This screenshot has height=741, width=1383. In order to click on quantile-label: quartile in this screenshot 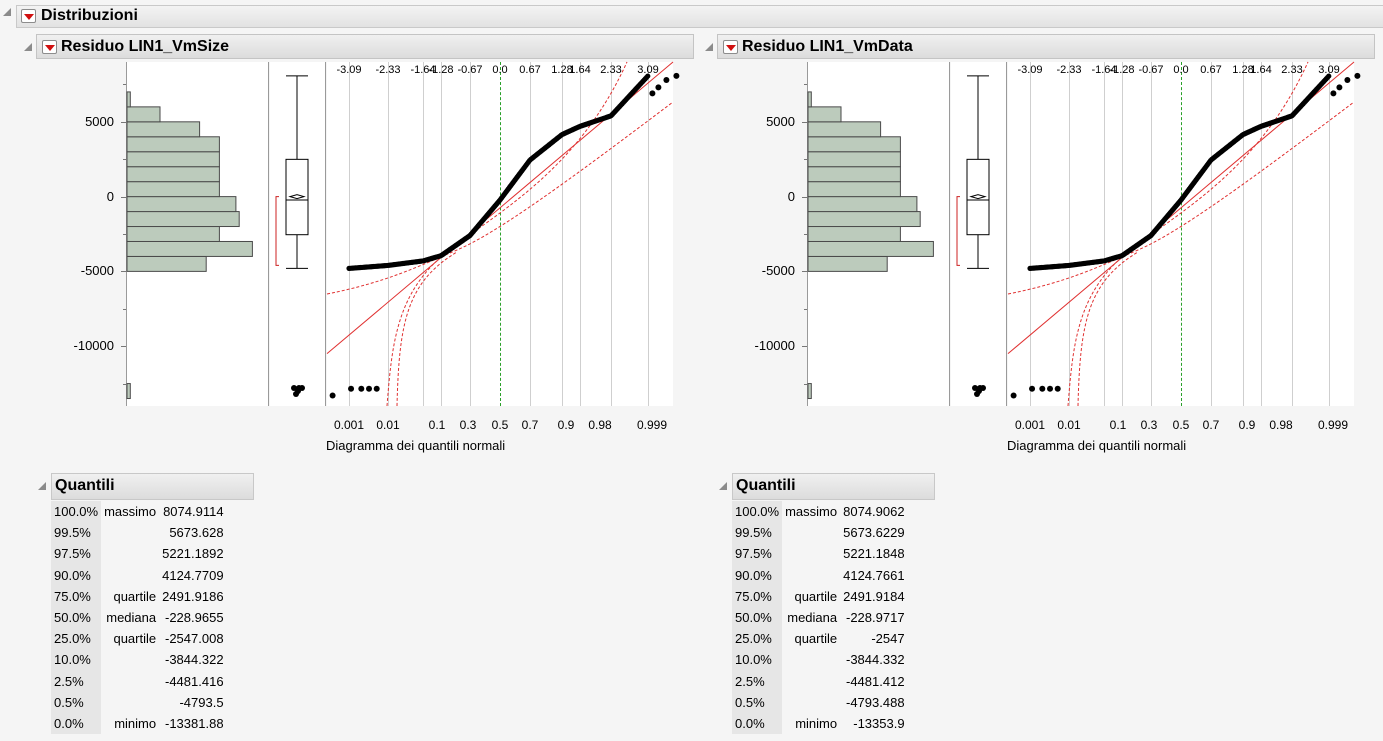, I will do `click(816, 596)`.